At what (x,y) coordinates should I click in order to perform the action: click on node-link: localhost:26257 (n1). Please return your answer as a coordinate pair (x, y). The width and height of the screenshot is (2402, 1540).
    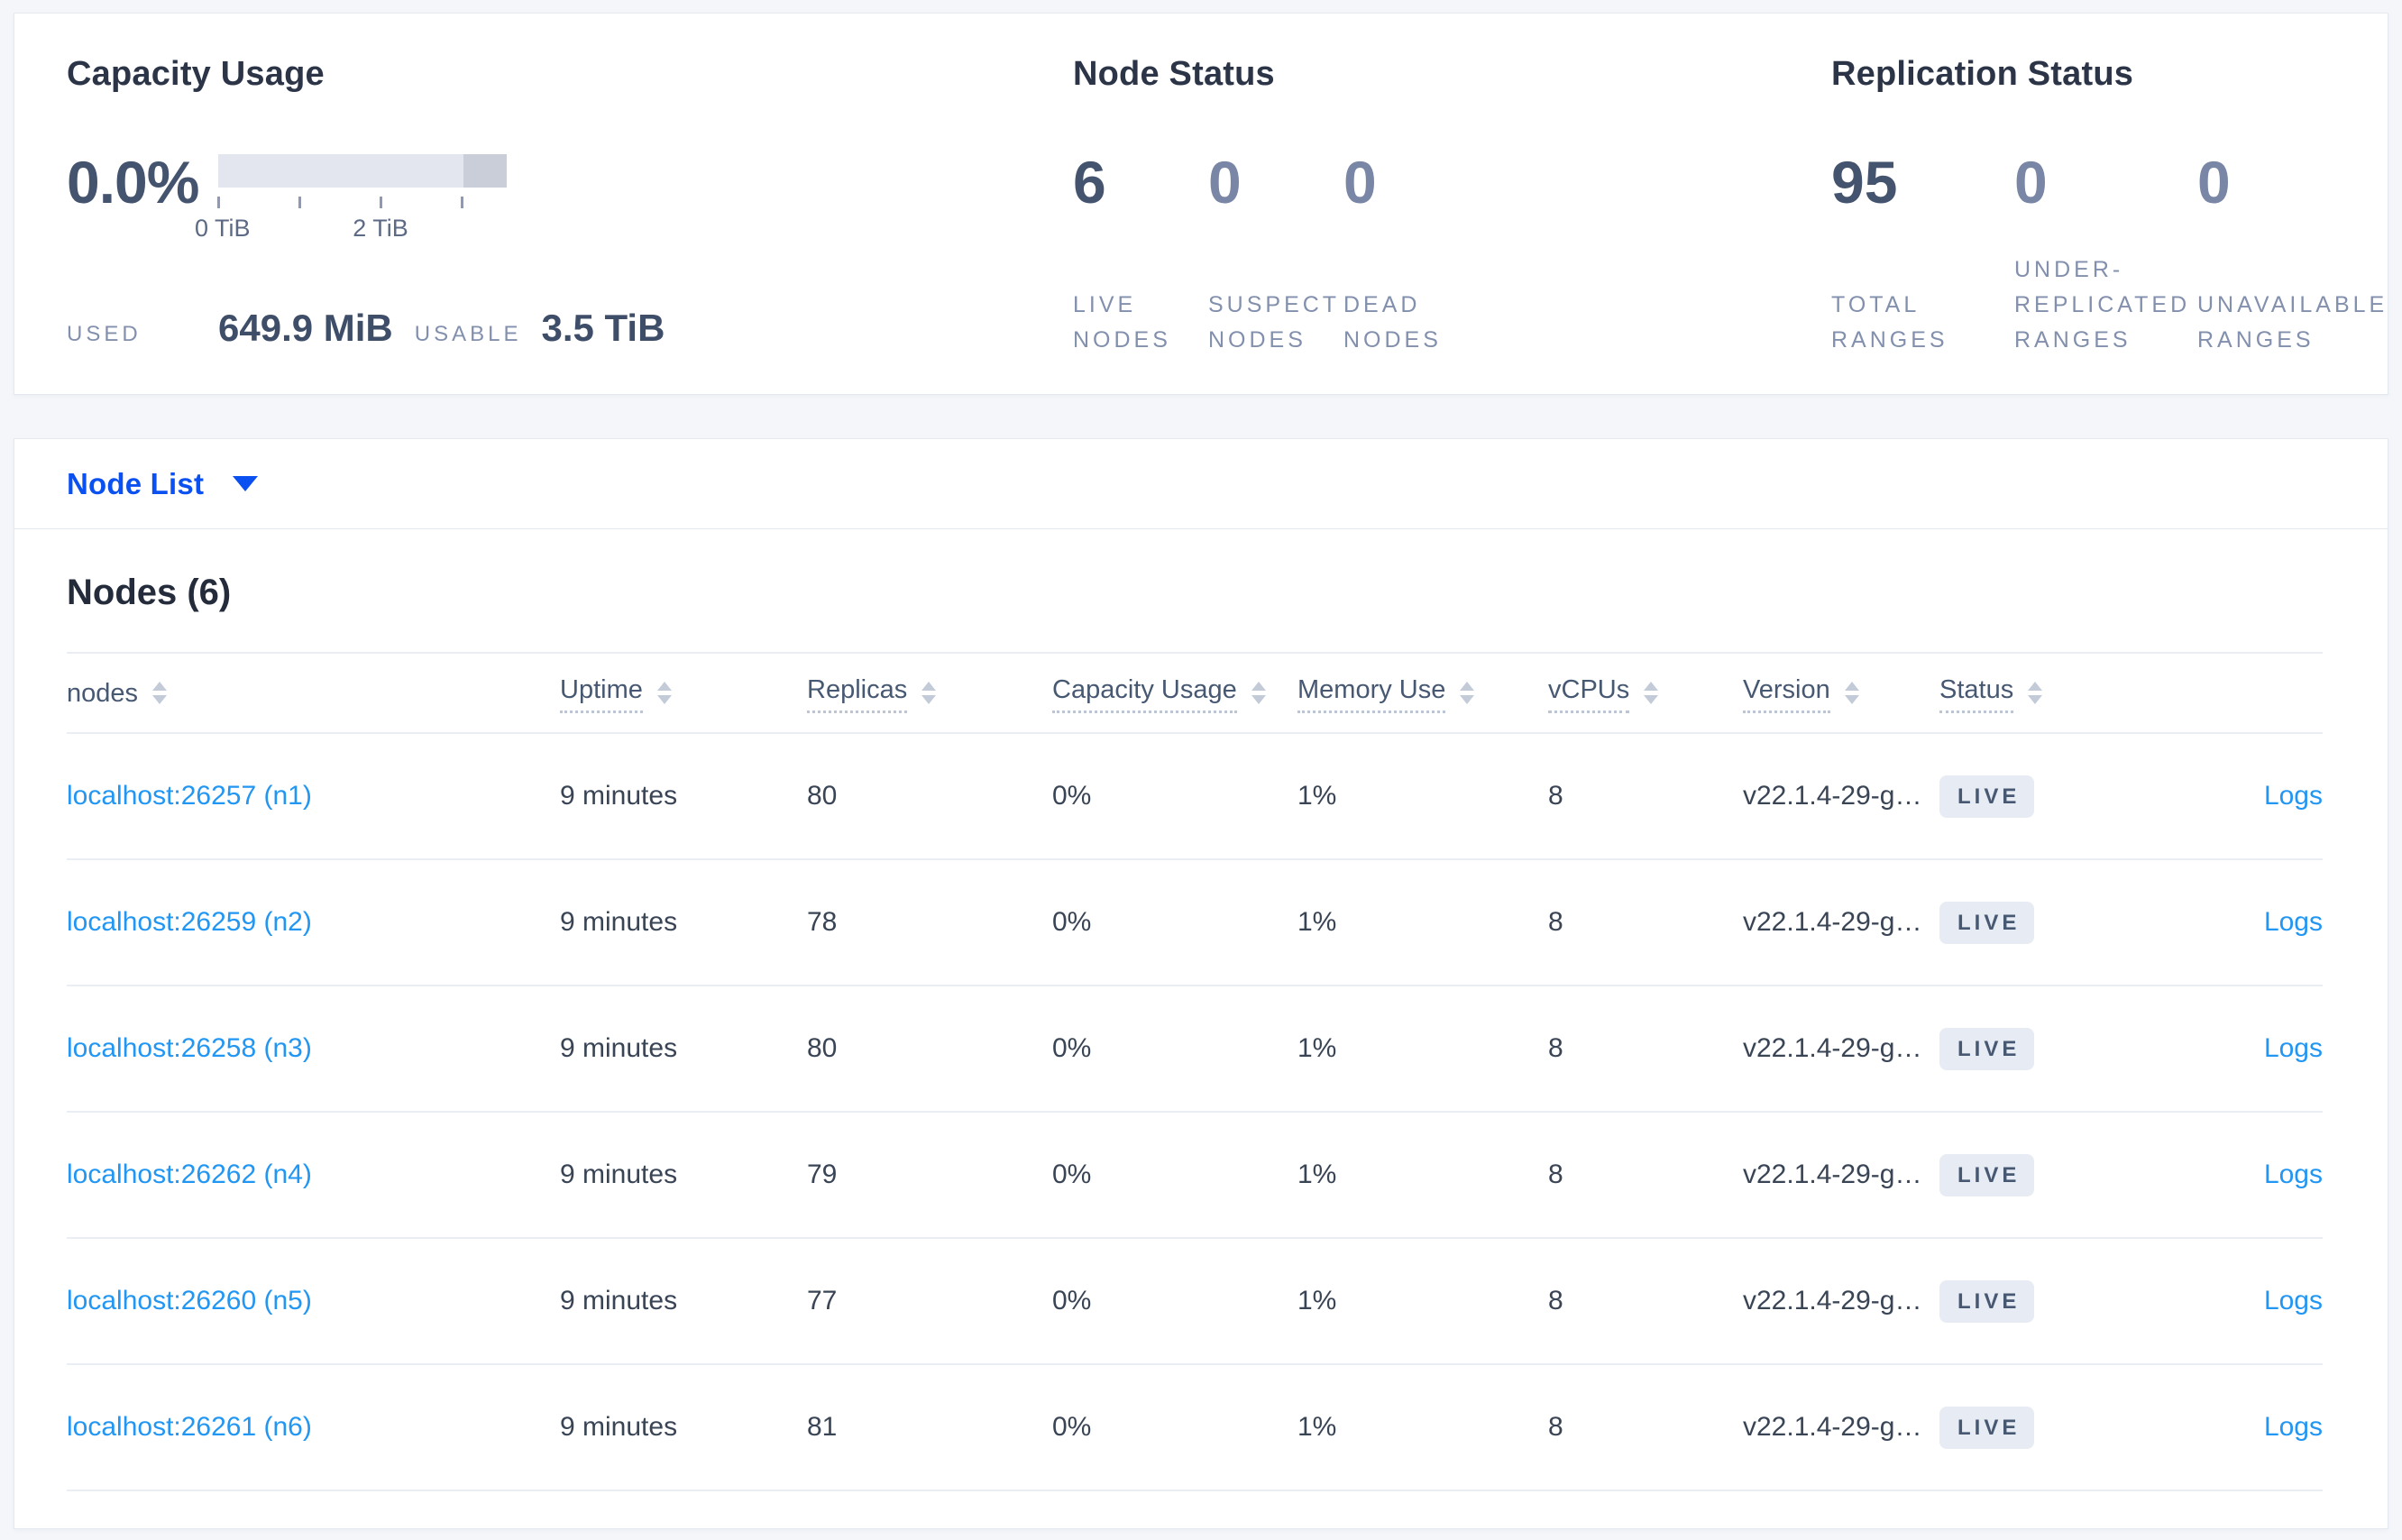
    Looking at the image, I should click on (189, 796).